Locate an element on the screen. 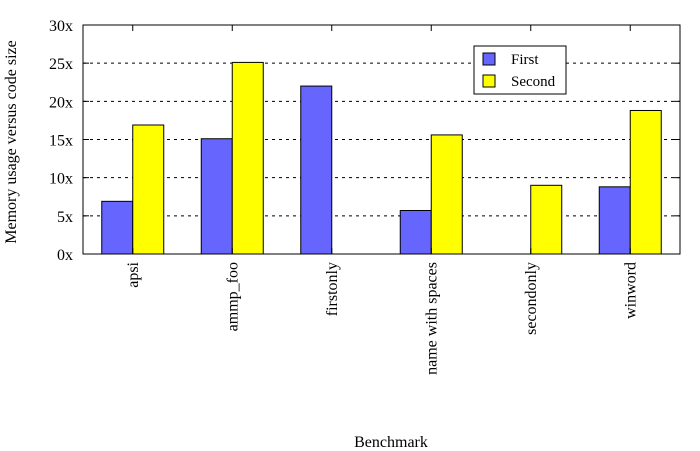  legend: First Second is located at coordinates (520, 70).